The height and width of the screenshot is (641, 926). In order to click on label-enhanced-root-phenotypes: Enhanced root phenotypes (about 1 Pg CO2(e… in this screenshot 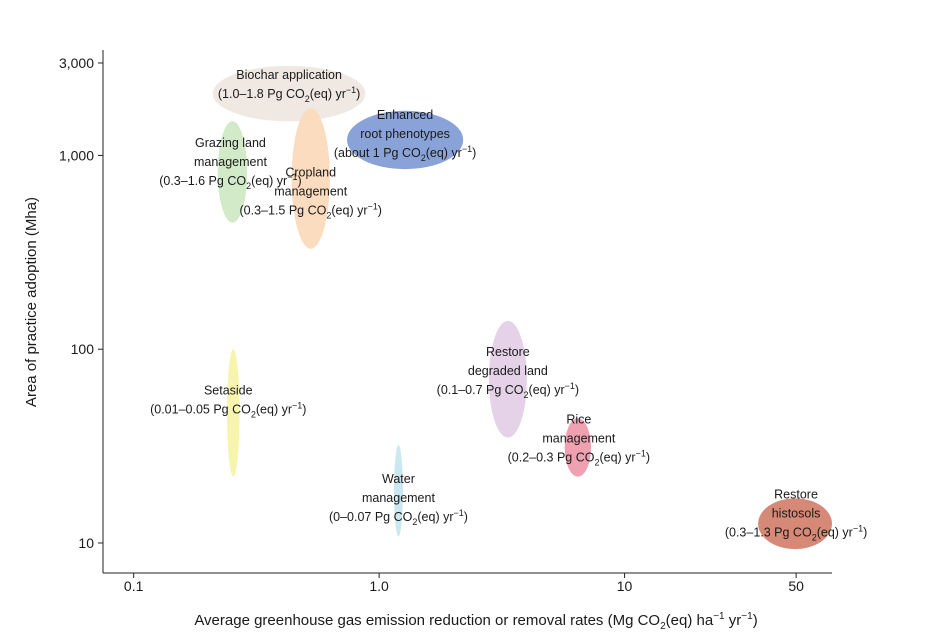, I will do `click(405, 135)`.